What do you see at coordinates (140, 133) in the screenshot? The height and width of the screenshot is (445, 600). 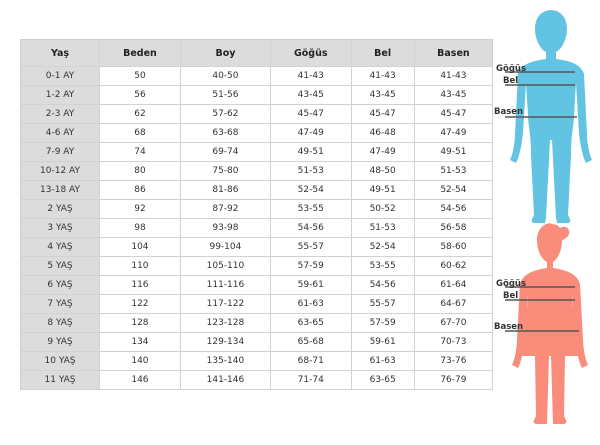 I see `table-cell: 68` at bounding box center [140, 133].